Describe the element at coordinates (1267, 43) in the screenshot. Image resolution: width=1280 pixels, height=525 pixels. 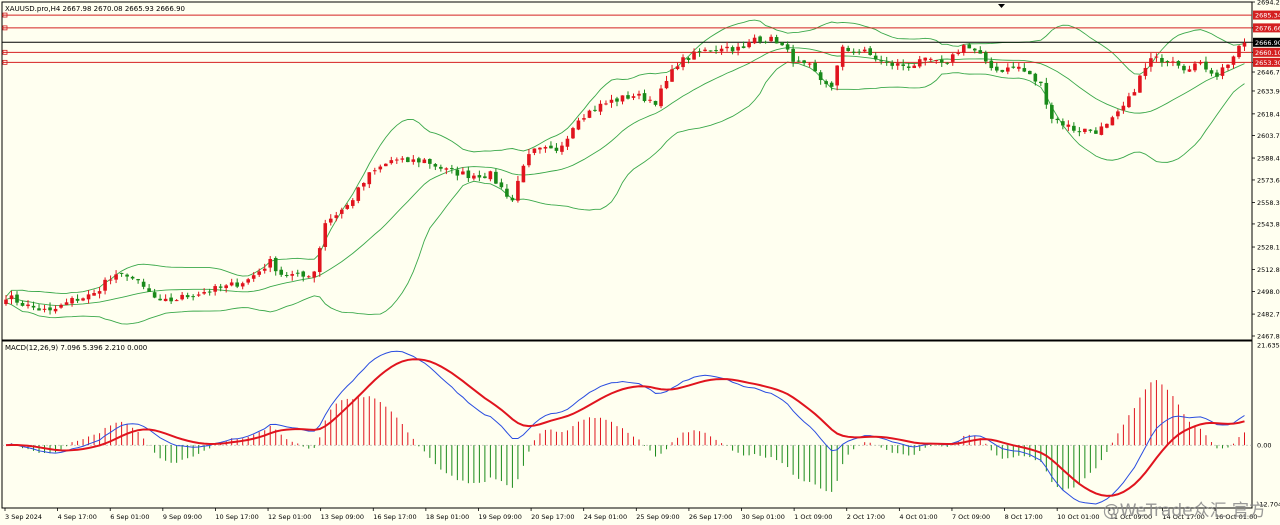
I see `price-tag-label: 2666.90` at that location.